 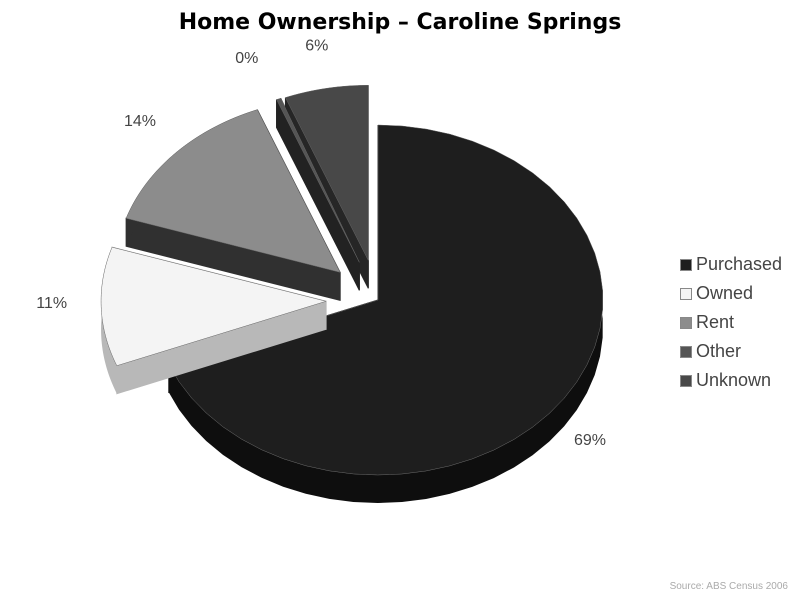 I want to click on legend-label: Purchased, so click(x=739, y=264).